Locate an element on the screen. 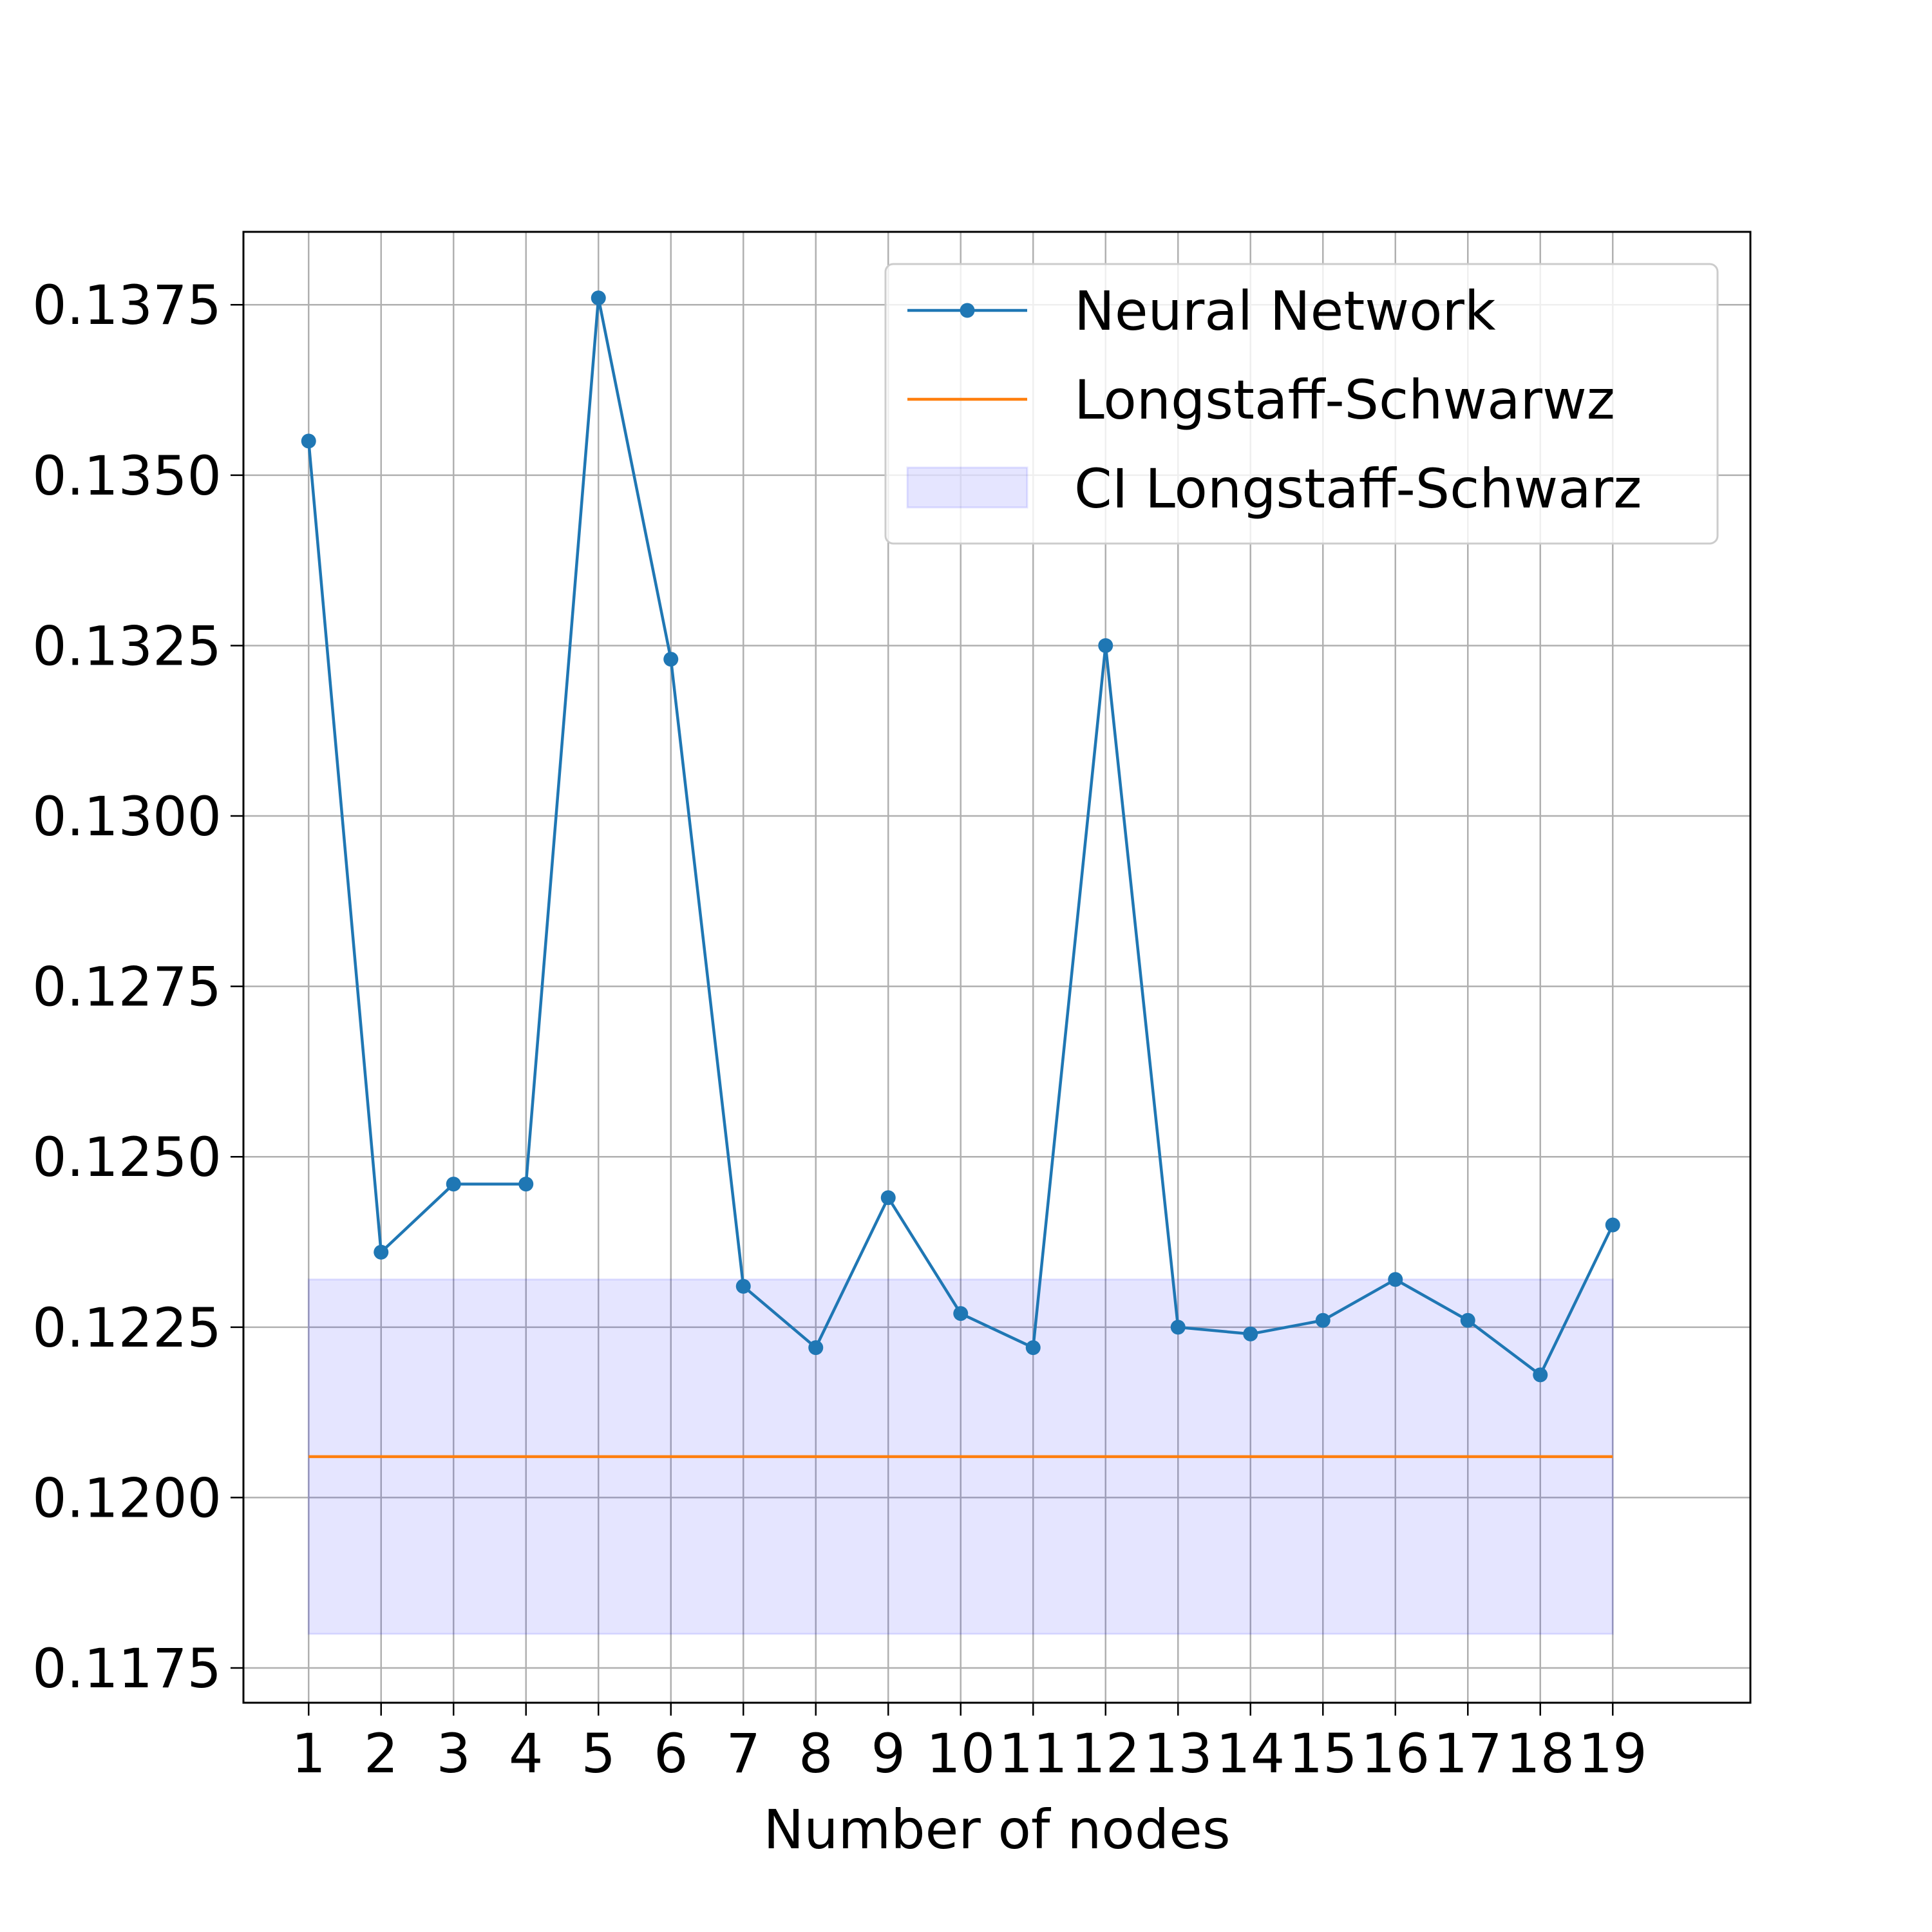 The width and height of the screenshot is (1932, 1932). x-tick-label: 8 is located at coordinates (816, 1754).